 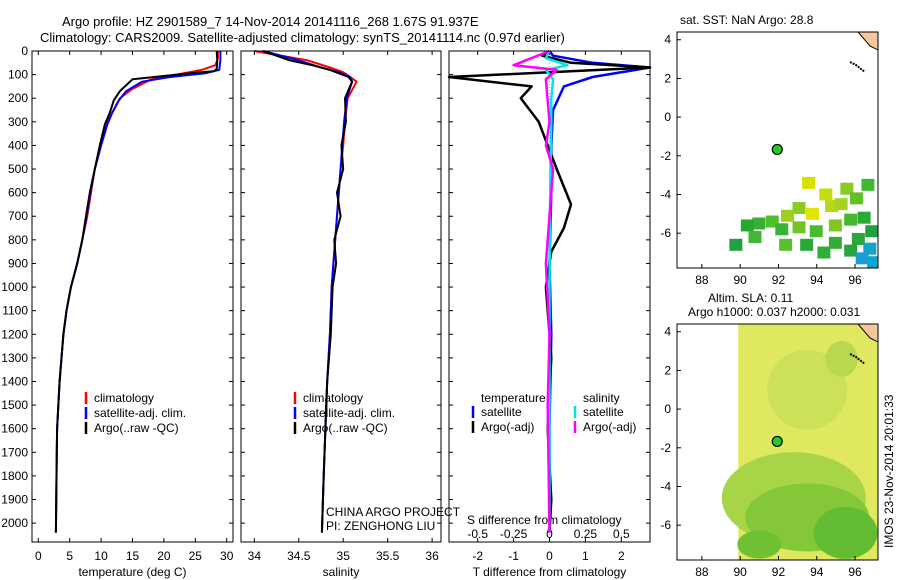 I want to click on s-tick-label: -0.5, so click(x=477, y=534).